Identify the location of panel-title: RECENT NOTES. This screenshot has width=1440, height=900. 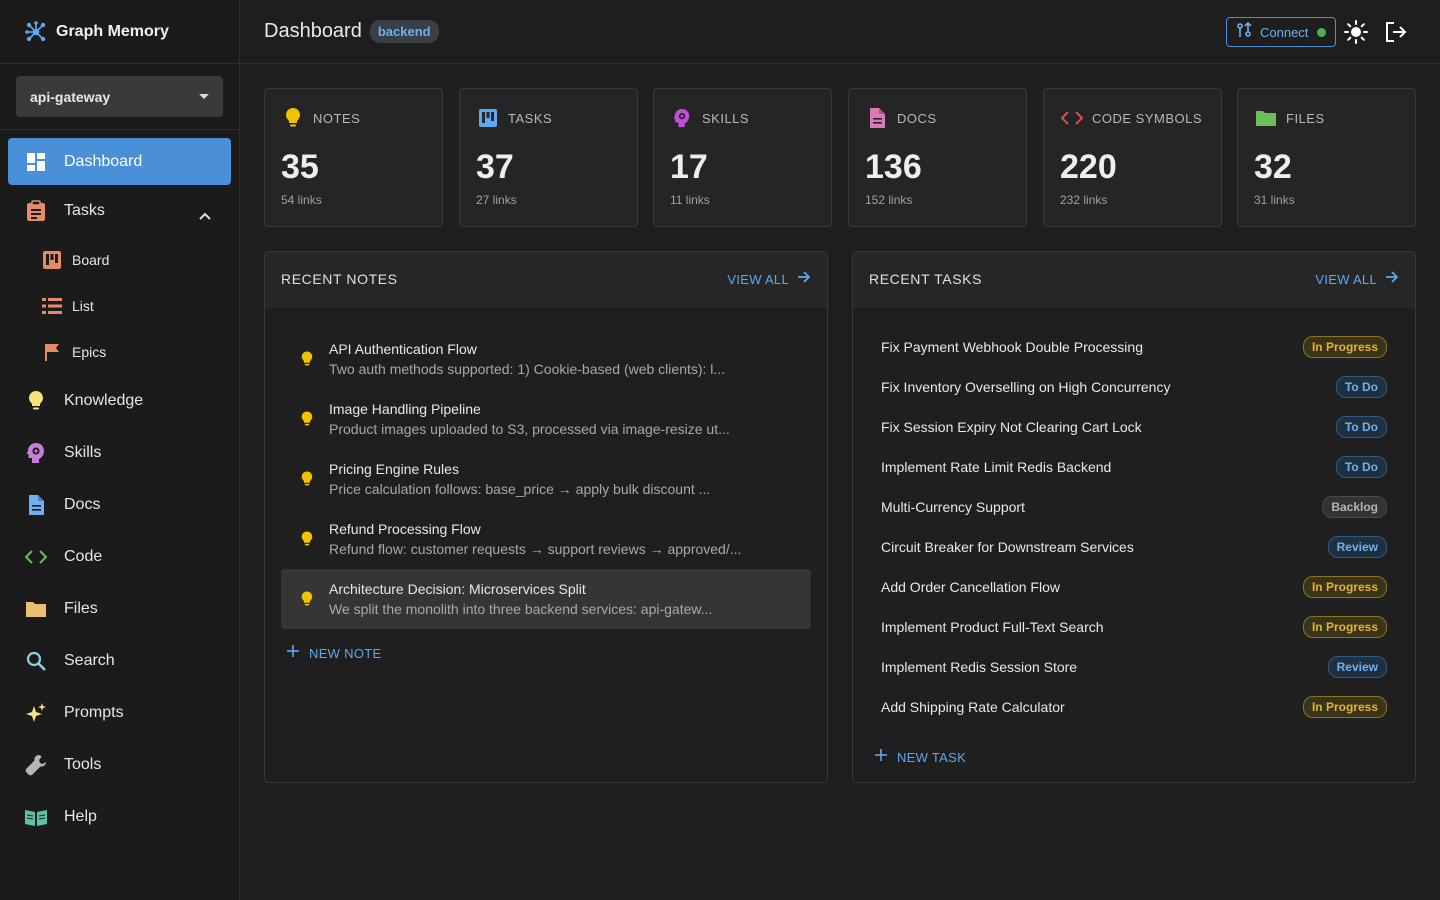
(339, 279).